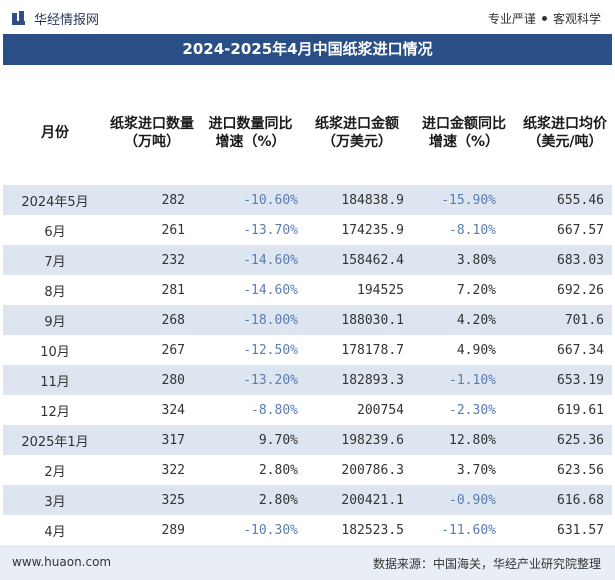  I want to click on cell-amount: 198239.6, so click(357, 440).